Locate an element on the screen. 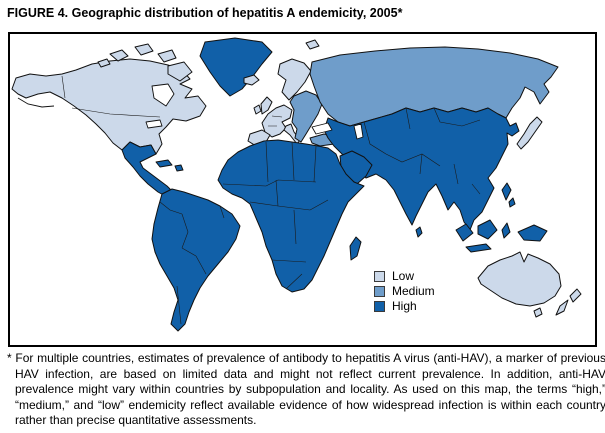 The height and width of the screenshot is (433, 605). region-sri-lanka is located at coordinates (419, 232).